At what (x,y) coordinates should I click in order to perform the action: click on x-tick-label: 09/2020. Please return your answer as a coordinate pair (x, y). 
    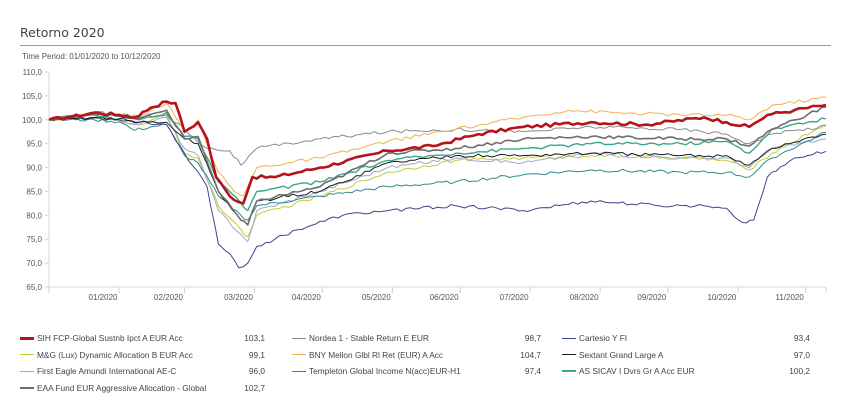
    Looking at the image, I should click on (651, 297).